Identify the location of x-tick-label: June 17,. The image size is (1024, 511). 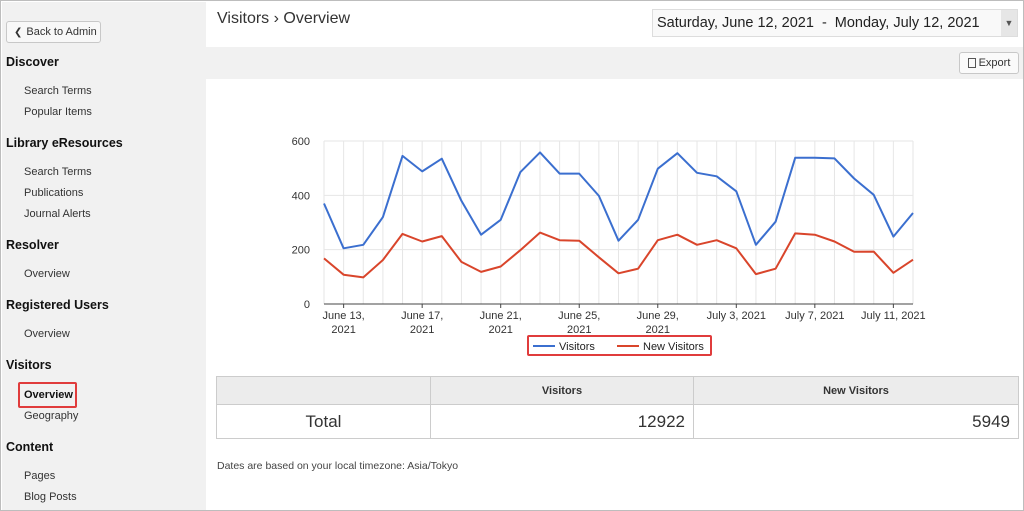
(422, 316).